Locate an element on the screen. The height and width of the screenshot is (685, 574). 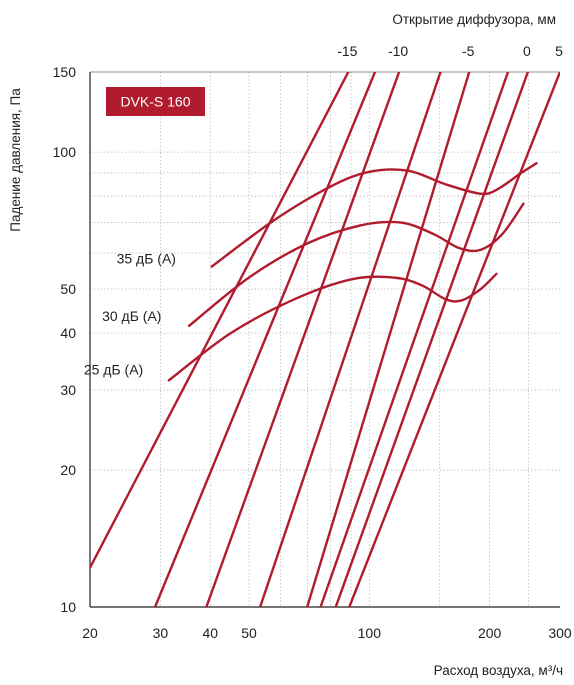
top-tick-label: -5 is located at coordinates (468, 51).